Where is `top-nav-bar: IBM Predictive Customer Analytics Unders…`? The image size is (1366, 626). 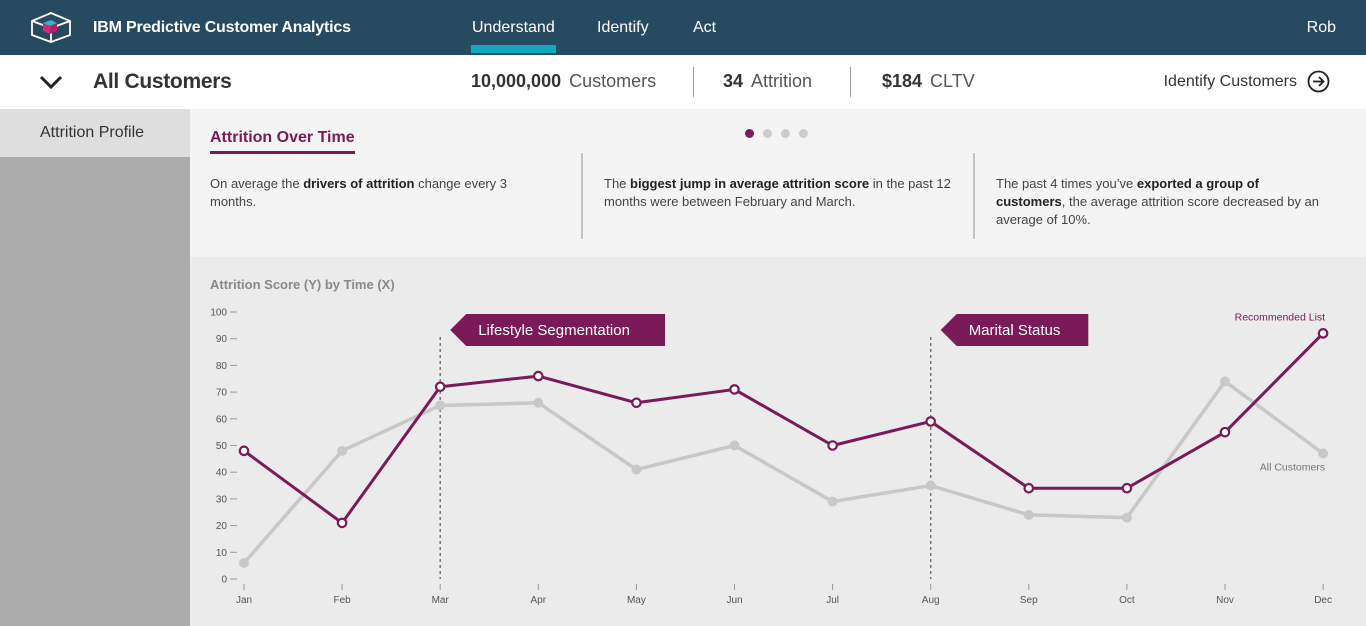
top-nav-bar: IBM Predictive Customer Analytics Unders… is located at coordinates (683, 27).